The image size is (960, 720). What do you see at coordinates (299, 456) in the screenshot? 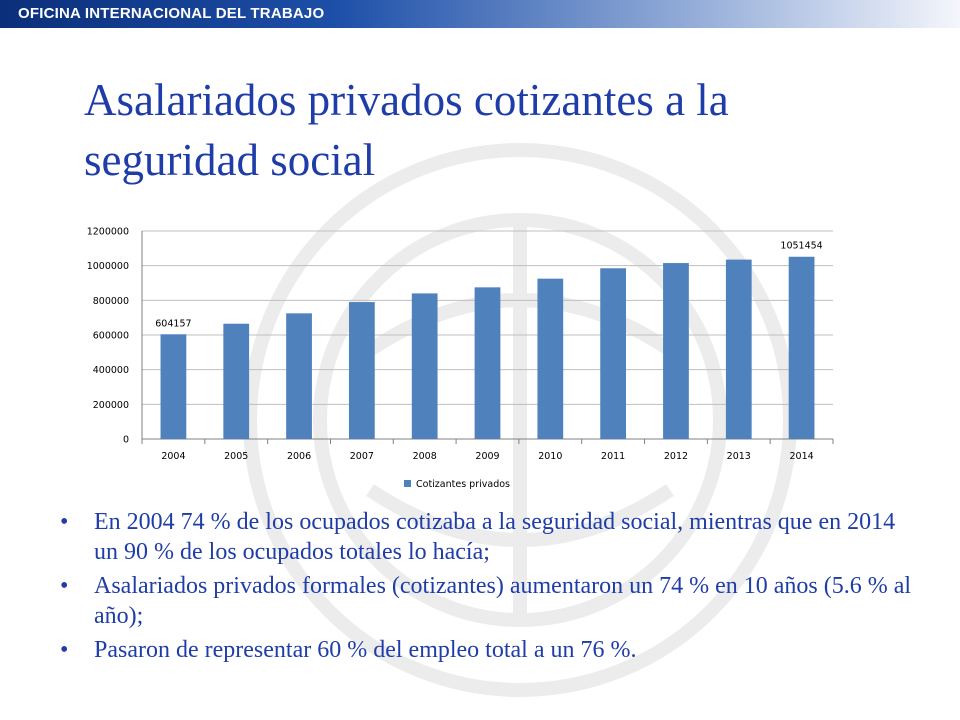
I see `x-tick-label: 2006` at bounding box center [299, 456].